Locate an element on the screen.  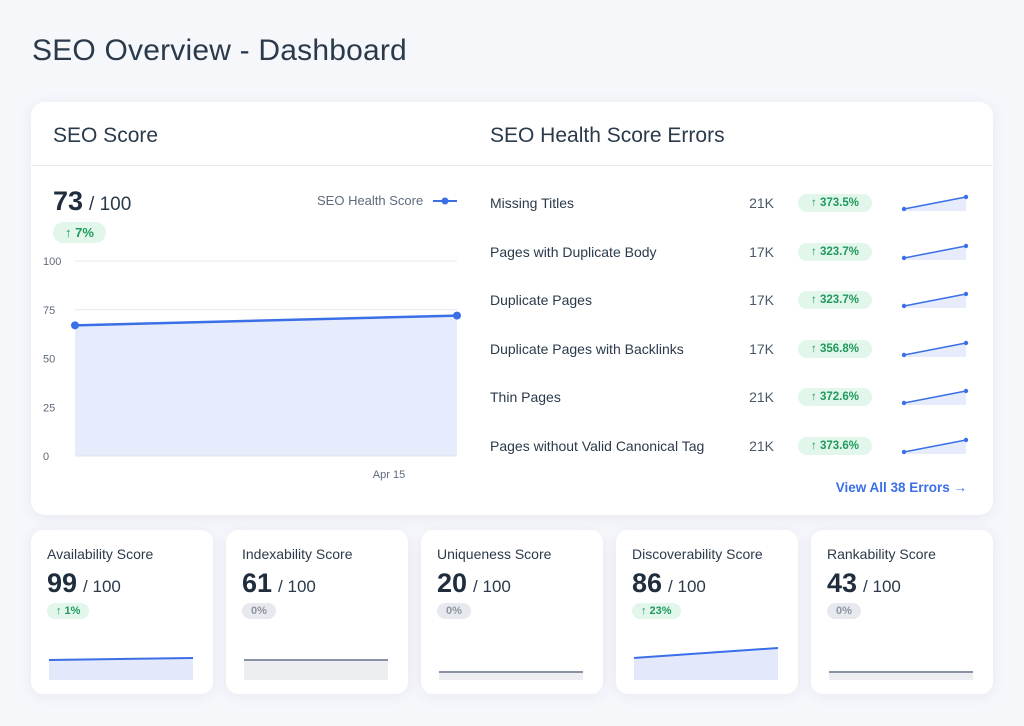
y-tick-label: 0 is located at coordinates (46, 457).